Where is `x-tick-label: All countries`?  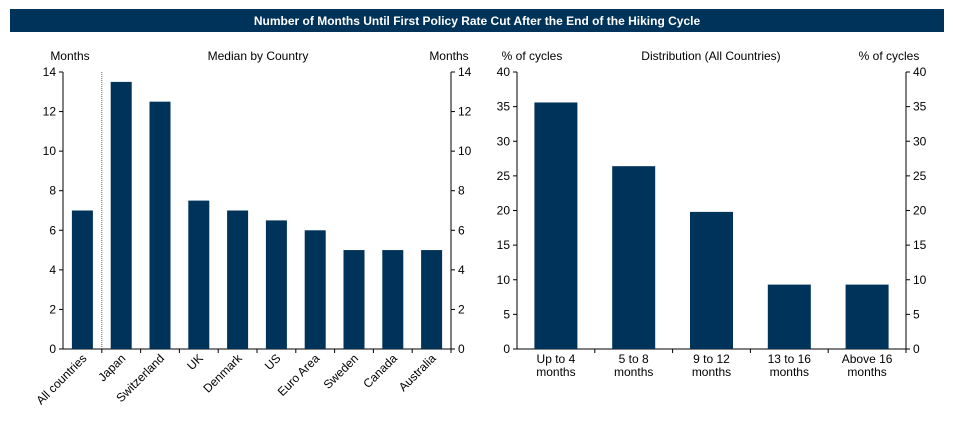 x-tick-label: All countries is located at coordinates (61, 379).